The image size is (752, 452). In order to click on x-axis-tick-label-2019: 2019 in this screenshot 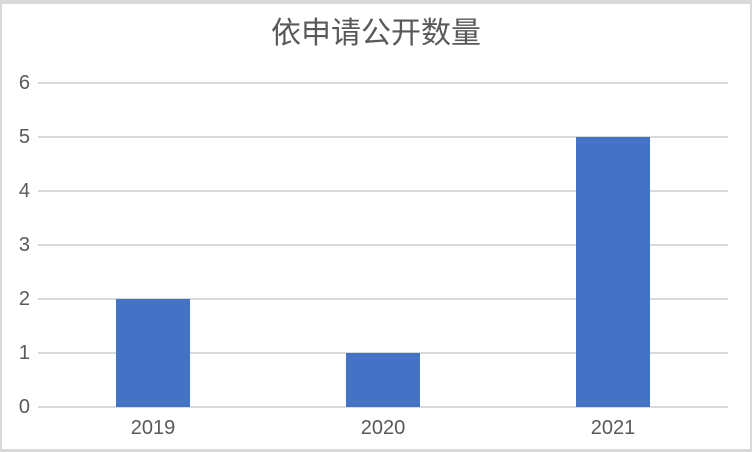, I will do `click(153, 428)`.